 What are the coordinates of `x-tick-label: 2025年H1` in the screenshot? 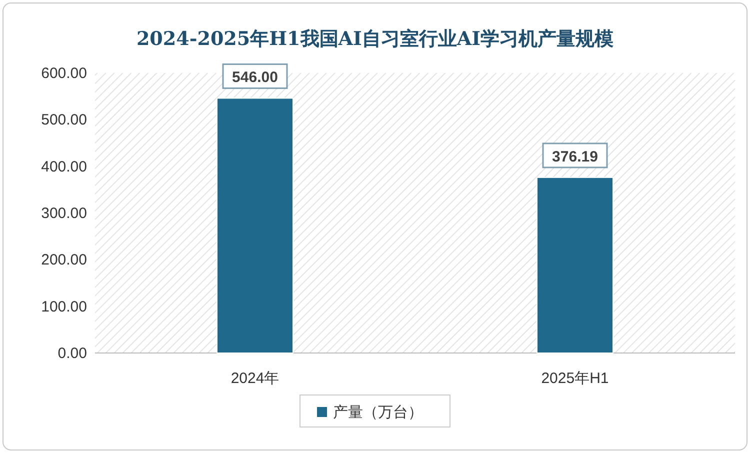 It's located at (575, 378).